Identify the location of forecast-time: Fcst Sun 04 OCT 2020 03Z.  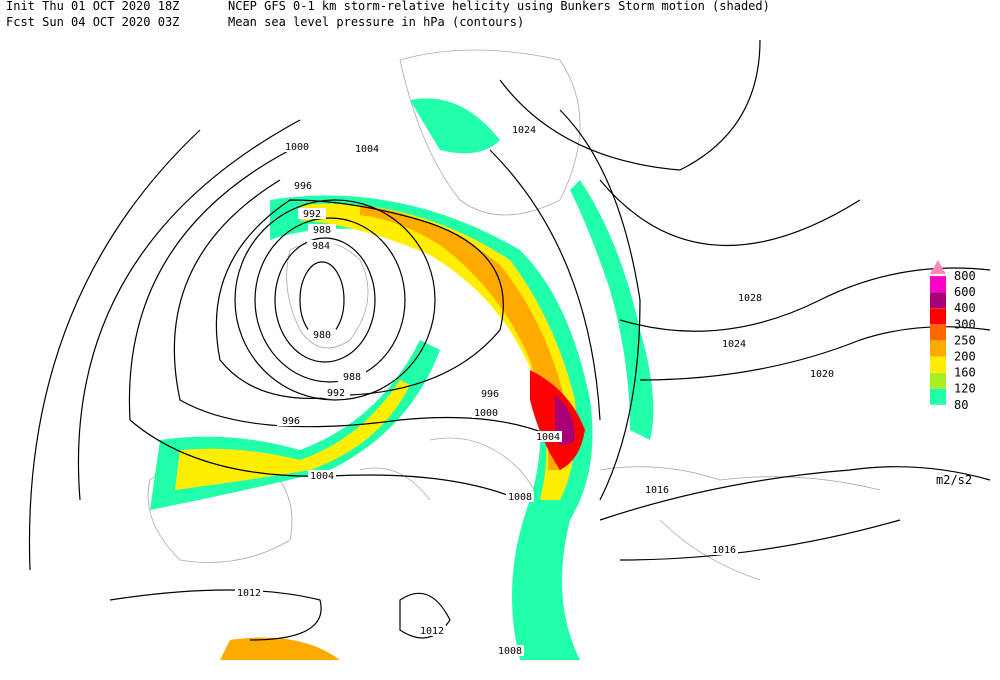
(92, 22).